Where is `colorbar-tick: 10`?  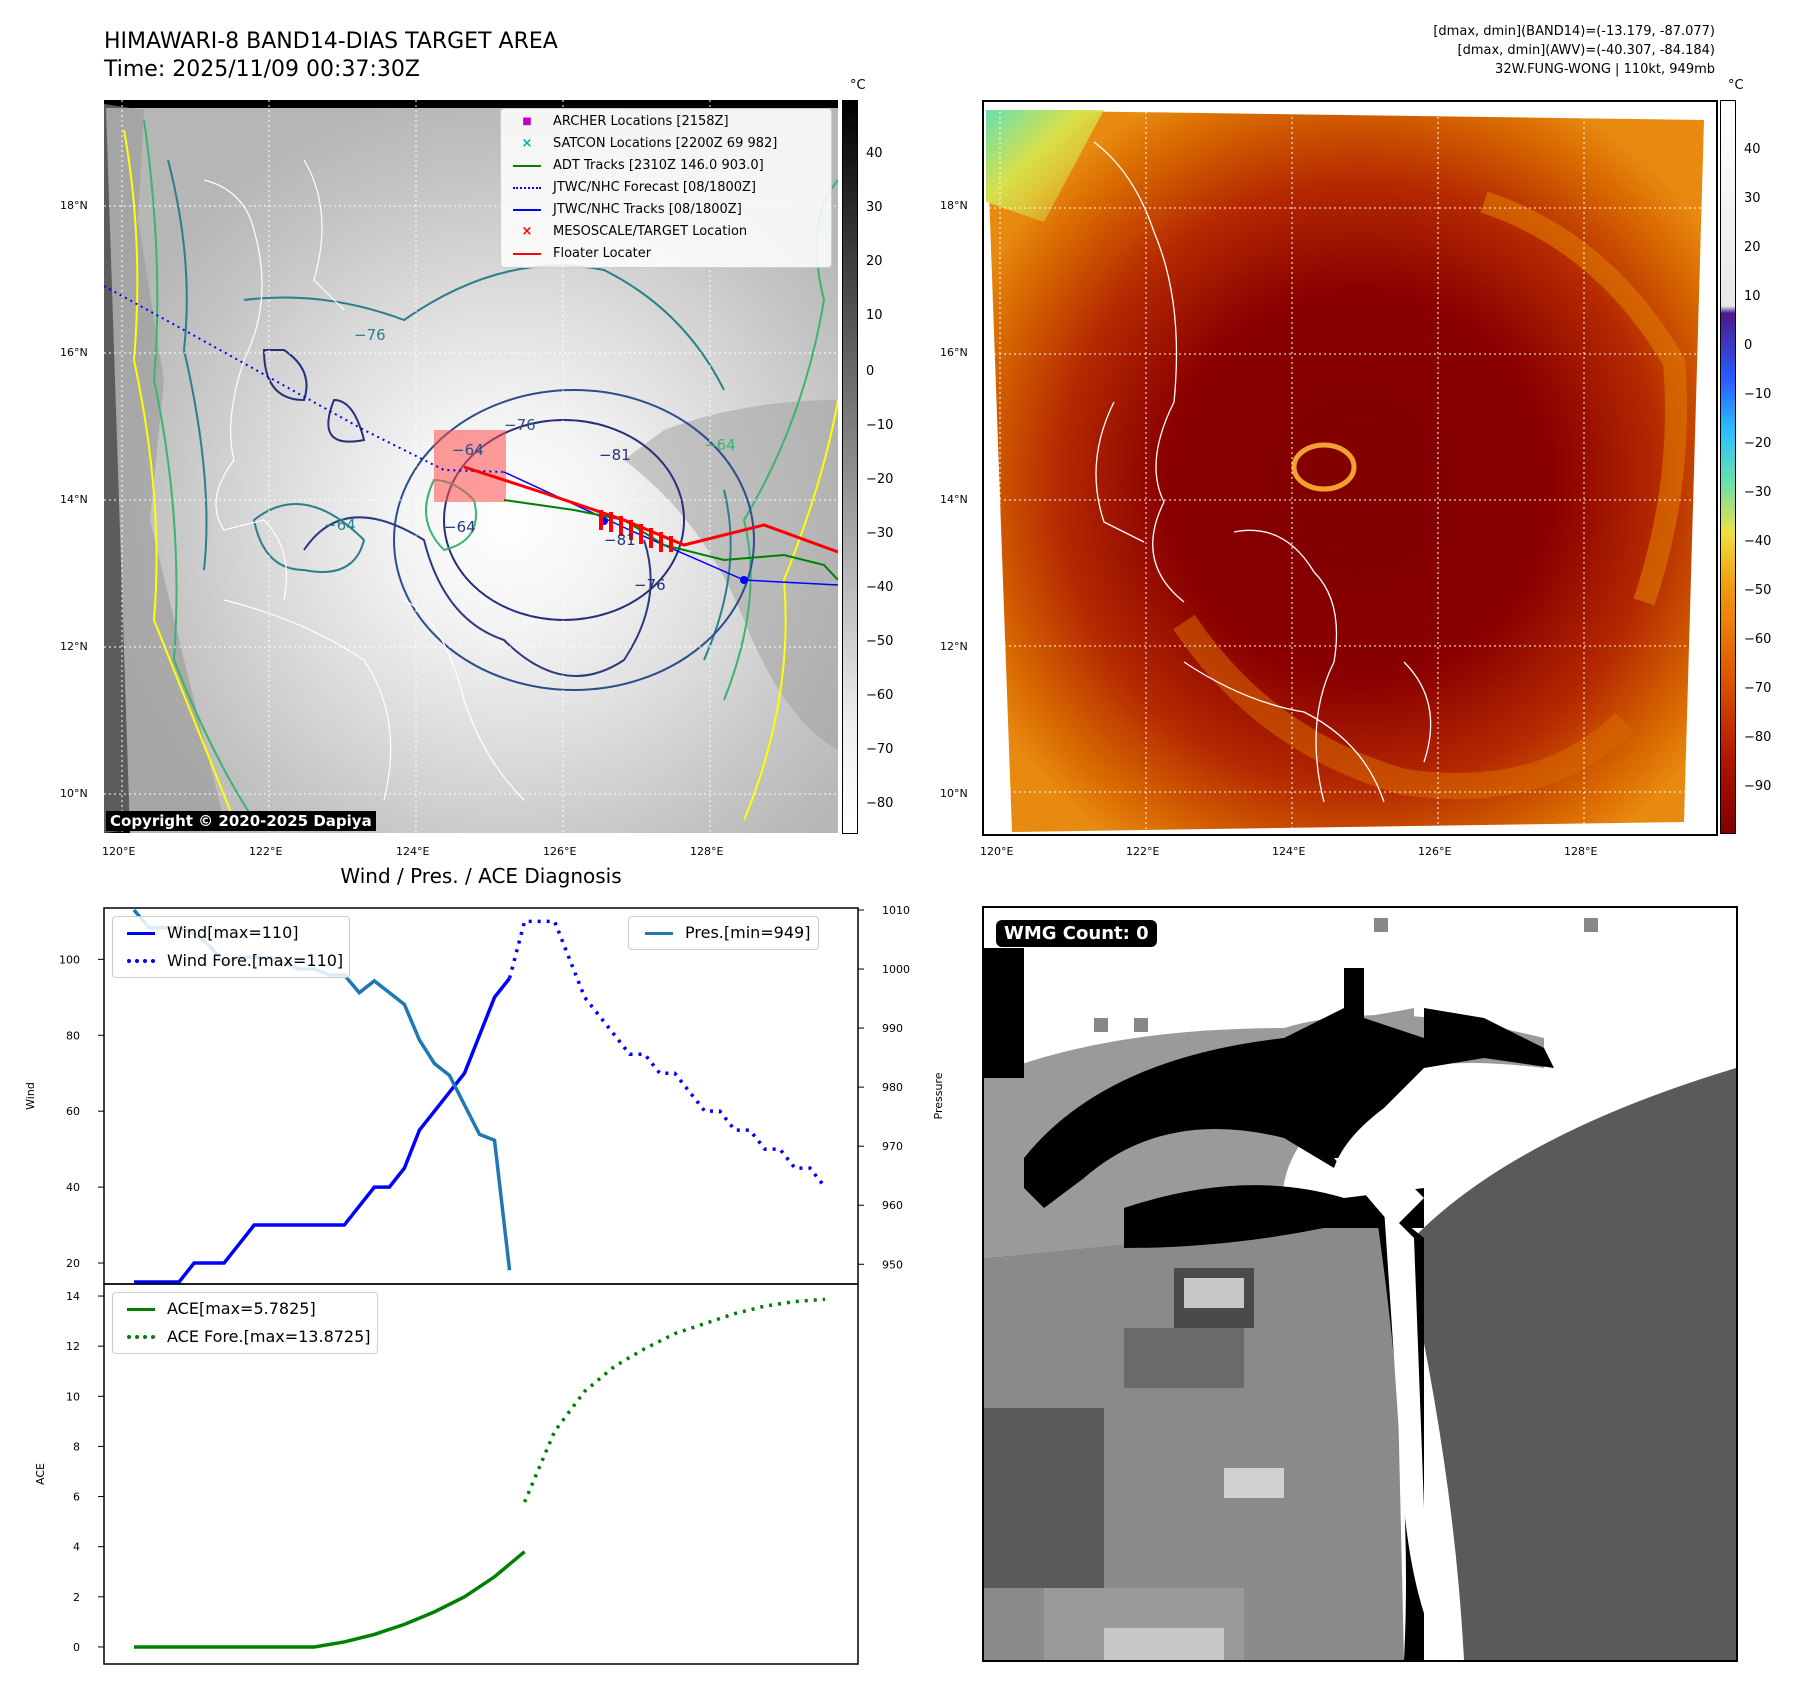 colorbar-tick: 10 is located at coordinates (1752, 296).